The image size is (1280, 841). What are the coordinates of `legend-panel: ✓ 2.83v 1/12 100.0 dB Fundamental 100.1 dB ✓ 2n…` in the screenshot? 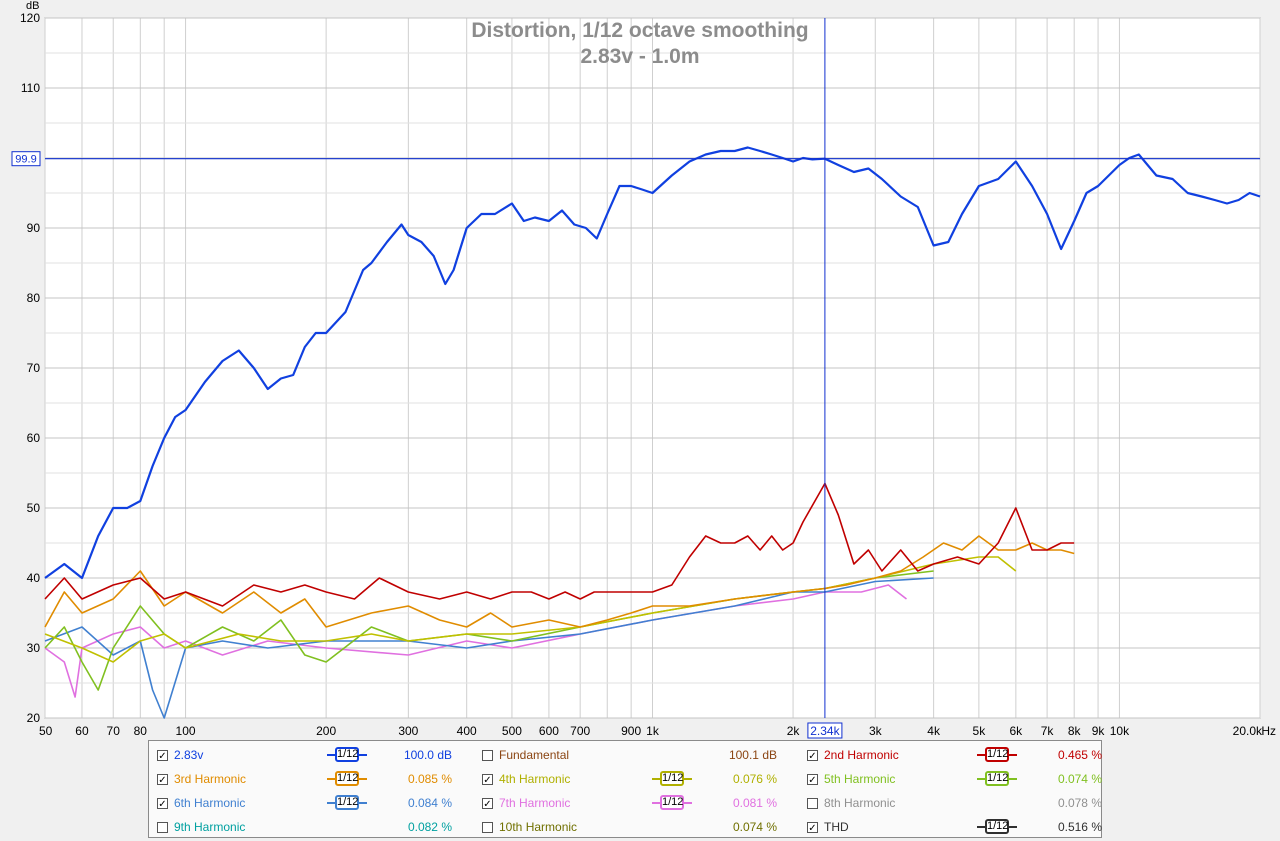 It's located at (625, 789).